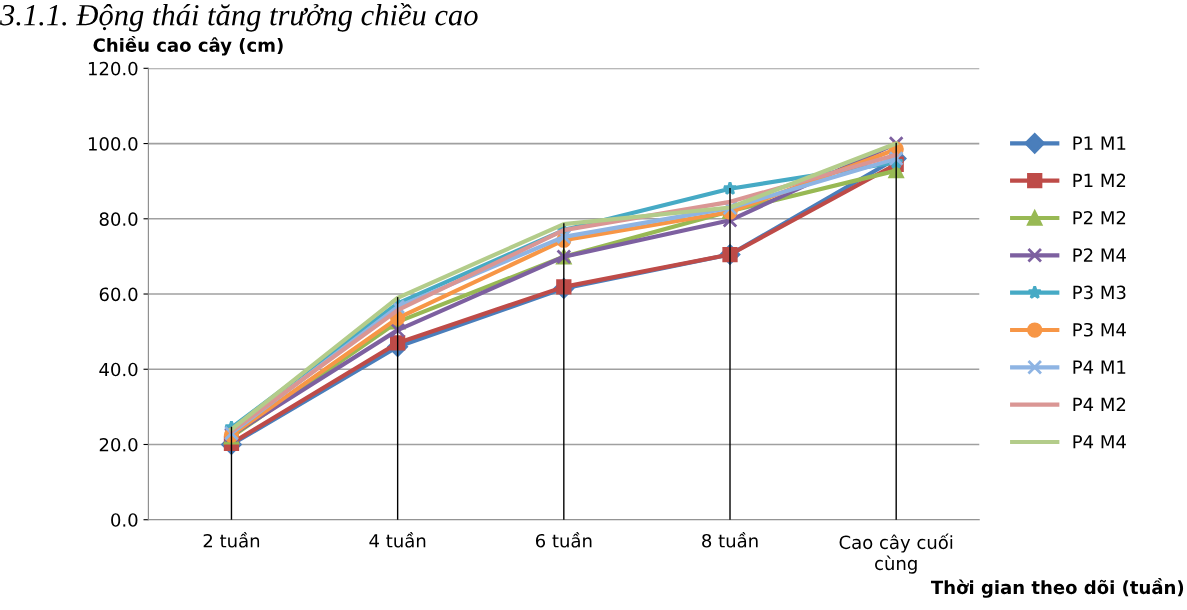  Describe the element at coordinates (563, 540) in the screenshot. I see `x-tick-label: 6 tuần` at that location.